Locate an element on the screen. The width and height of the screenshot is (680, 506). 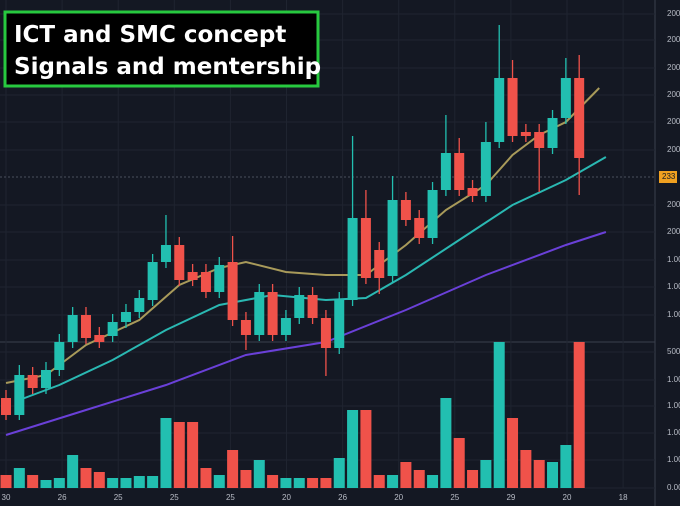
x-tick-label: 18 is located at coordinates (623, 497).